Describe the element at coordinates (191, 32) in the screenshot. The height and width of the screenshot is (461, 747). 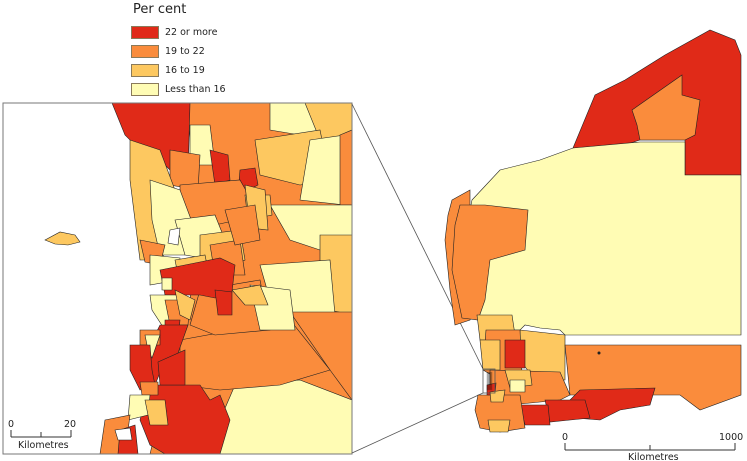
I see `legend-label: 22 or more` at that location.